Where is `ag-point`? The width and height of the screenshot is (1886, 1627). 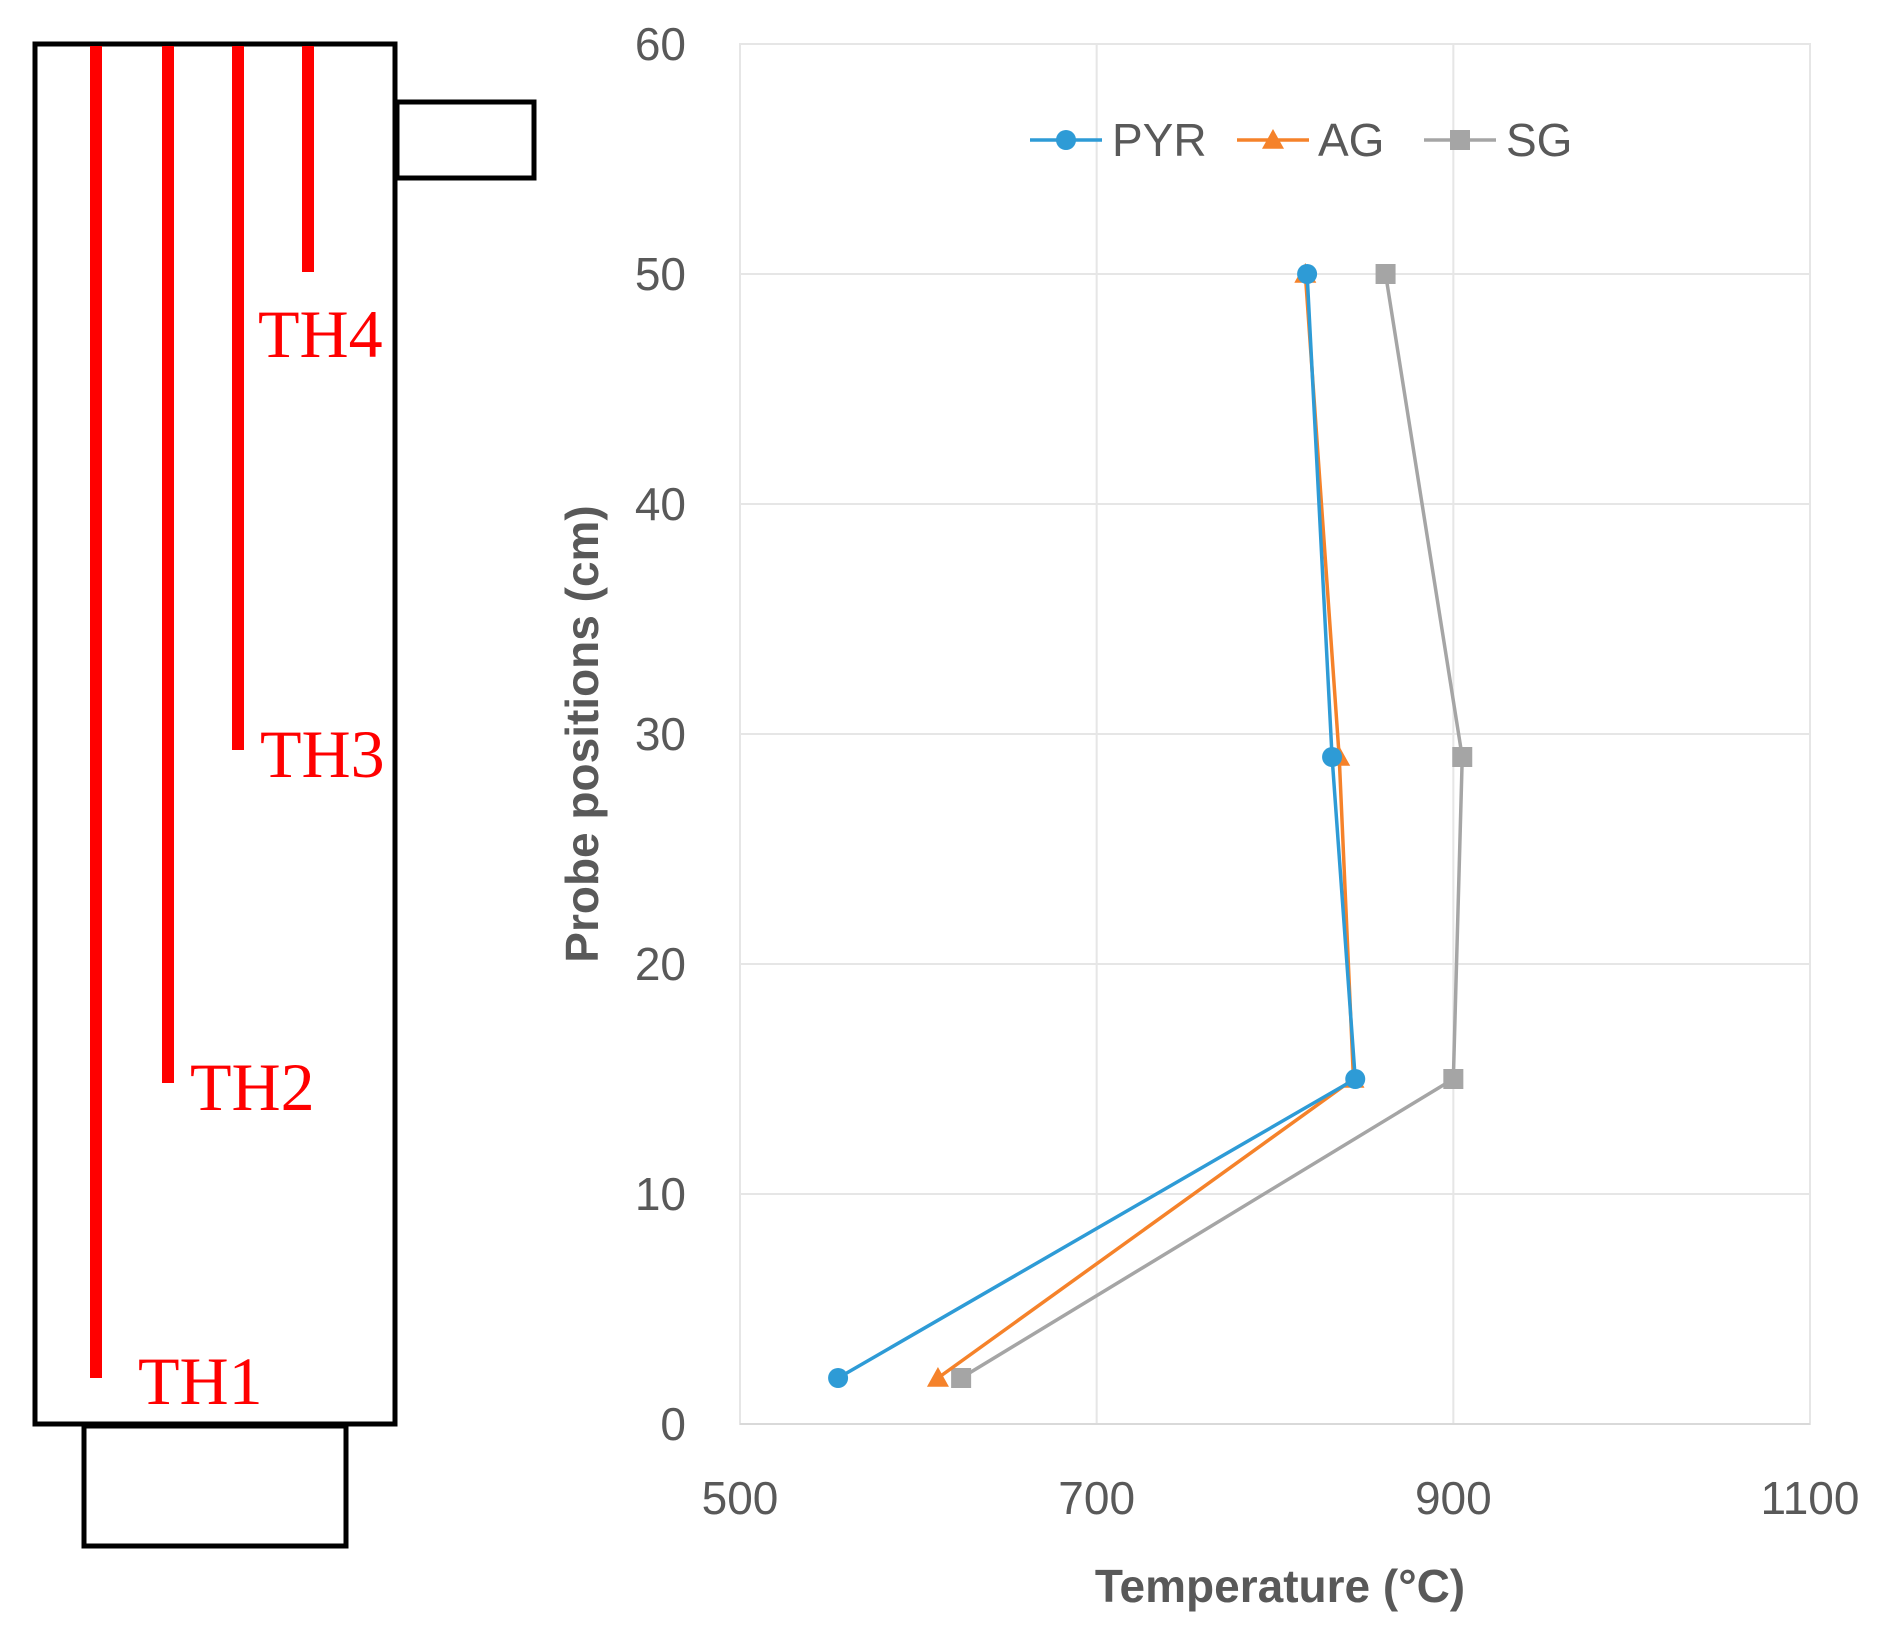 ag-point is located at coordinates (937, 1377).